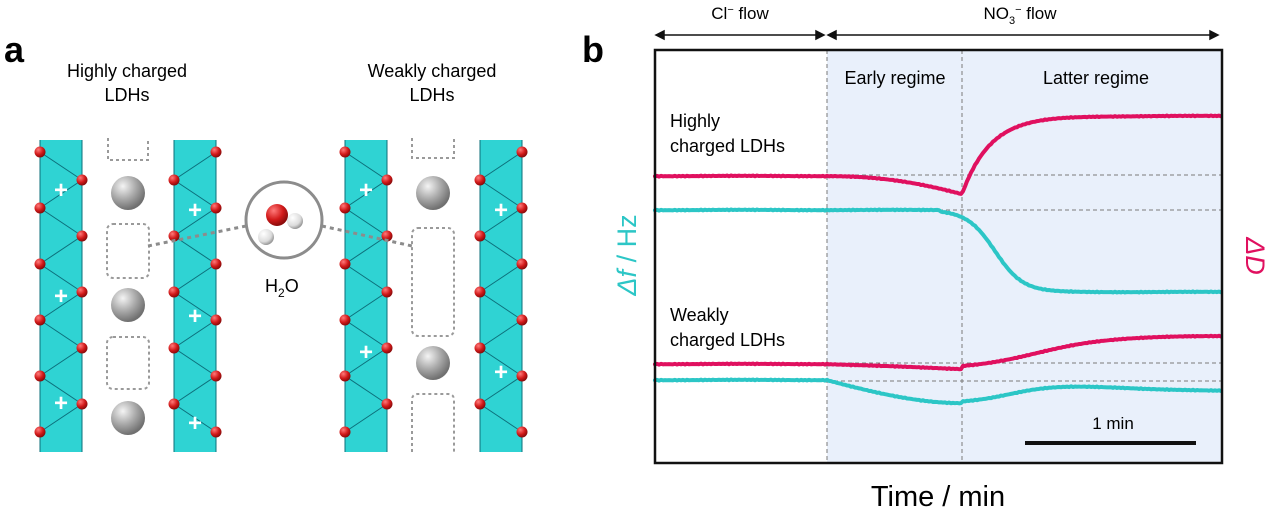 This screenshot has height=512, width=1271. I want to click on weakly-charged-title: Weakly charged, so click(432, 71).